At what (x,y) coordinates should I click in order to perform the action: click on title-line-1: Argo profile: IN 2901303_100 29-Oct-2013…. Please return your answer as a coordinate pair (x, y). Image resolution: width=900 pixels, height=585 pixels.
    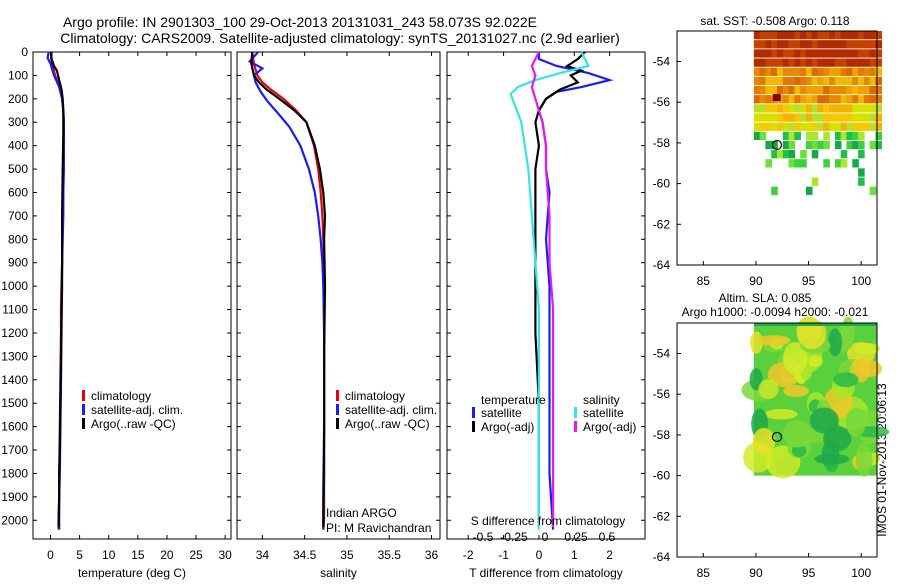
    Looking at the image, I should click on (300, 22).